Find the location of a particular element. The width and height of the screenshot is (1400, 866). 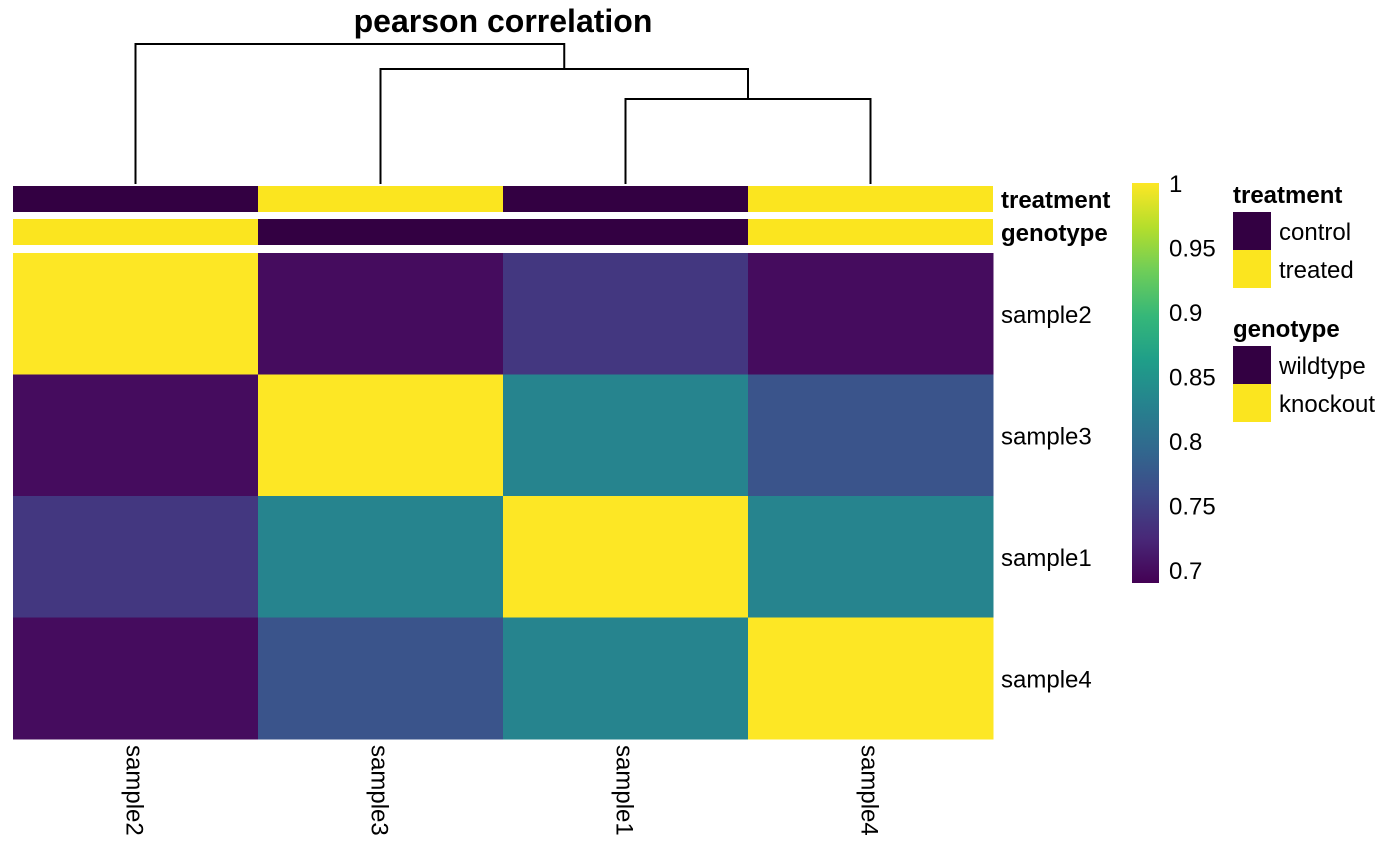

column-dendrogram is located at coordinates (503, 113).